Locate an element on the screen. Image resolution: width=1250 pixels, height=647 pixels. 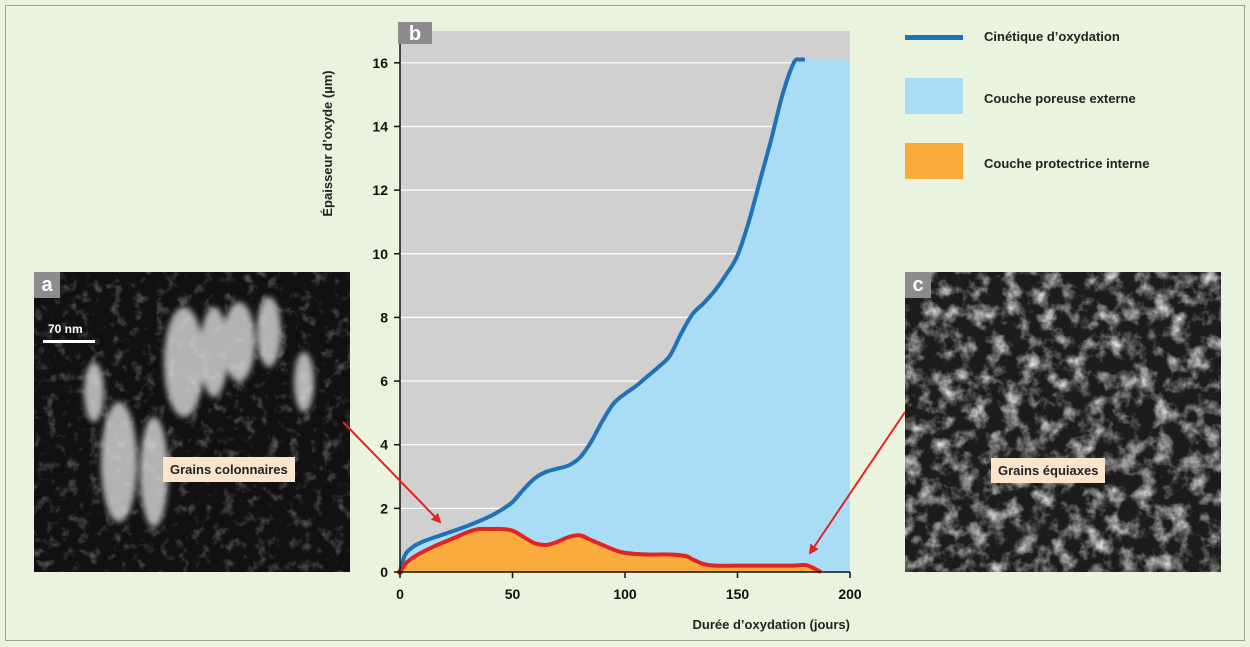
panel-letter-b: b is located at coordinates (415, 34).